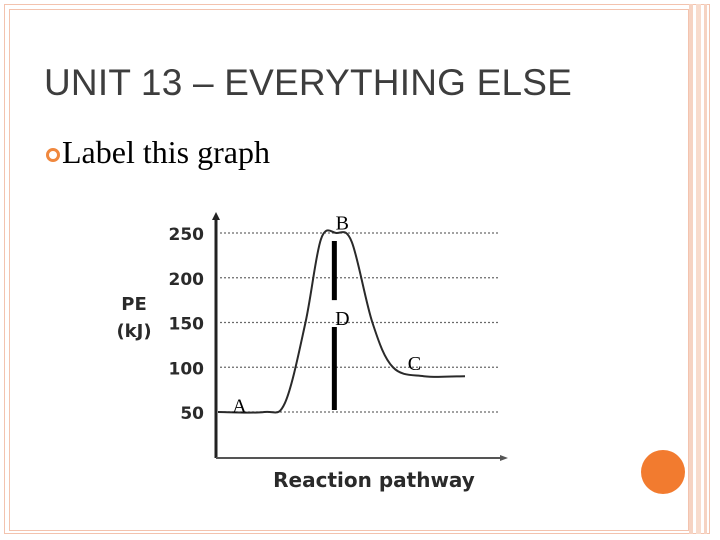 Image resolution: width=720 pixels, height=540 pixels. Describe the element at coordinates (192, 414) in the screenshot. I see `y-tick-label: 50` at that location.